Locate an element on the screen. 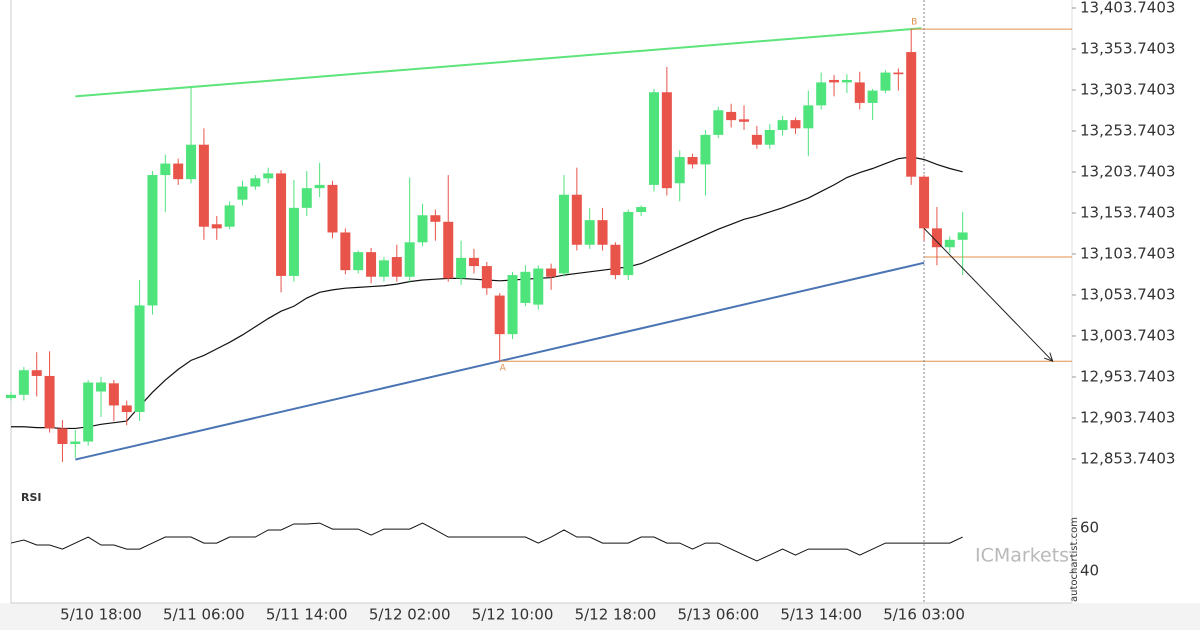 This screenshot has height=630, width=1200. rsi-tick-label: 40 is located at coordinates (1089, 570).